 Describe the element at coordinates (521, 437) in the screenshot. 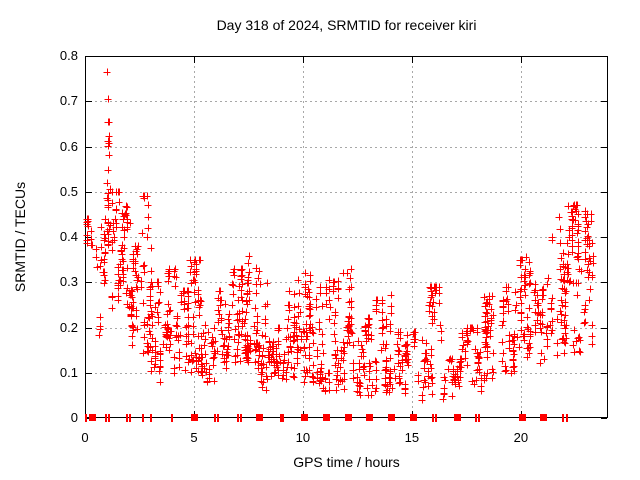

I see `x-tick-label: 20` at that location.